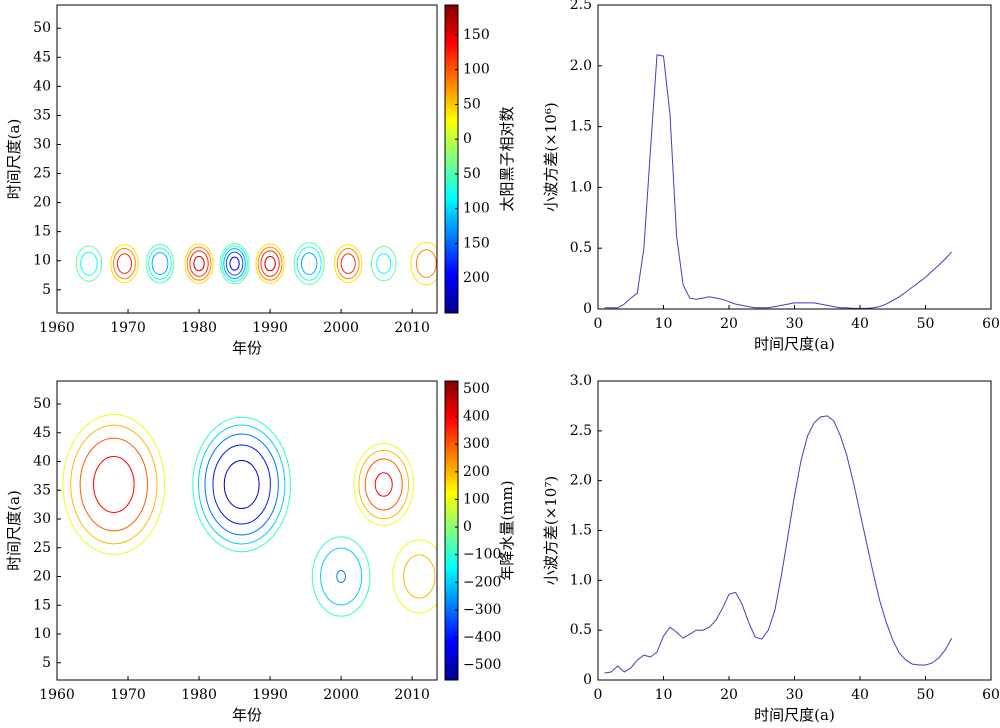 The width and height of the screenshot is (1000, 728). I want to click on colorbar-tick-label: 400, so click(476, 417).